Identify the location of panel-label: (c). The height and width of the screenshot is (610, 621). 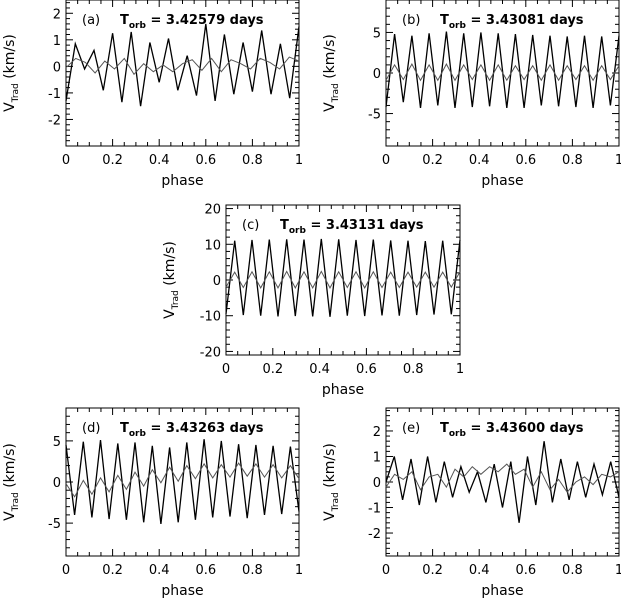
(250, 225).